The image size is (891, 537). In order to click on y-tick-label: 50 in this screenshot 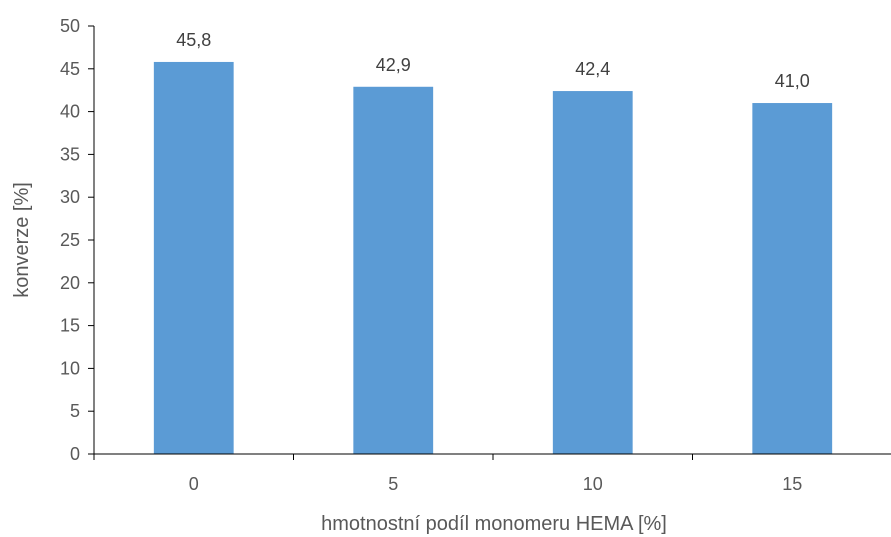, I will do `click(70, 26)`.